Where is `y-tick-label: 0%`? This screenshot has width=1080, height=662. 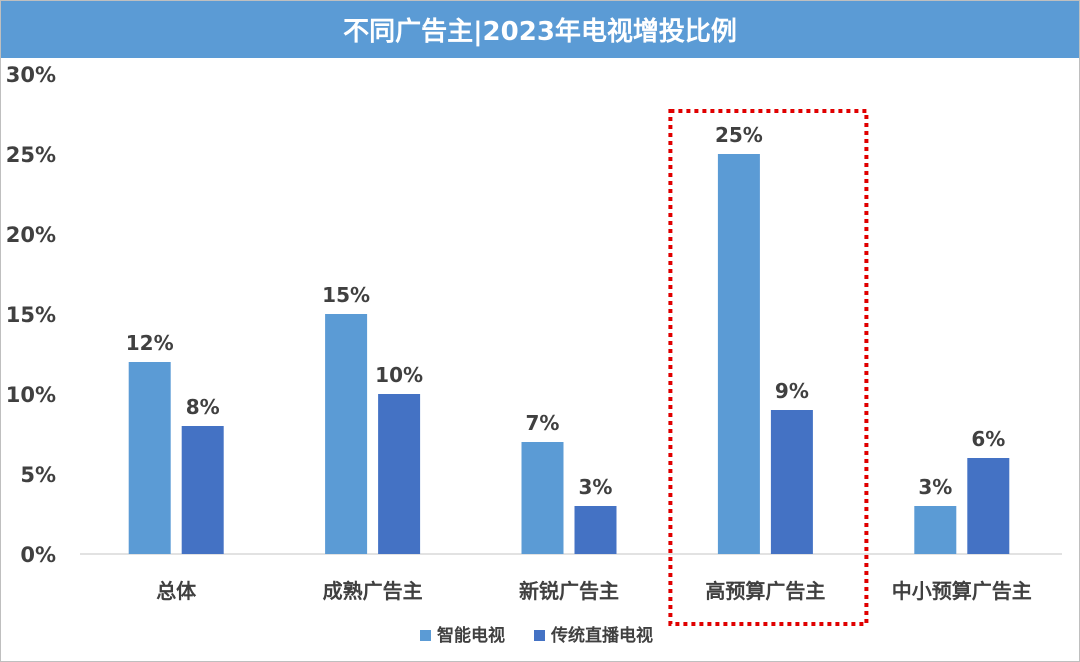
y-tick-label: 0% is located at coordinates (38, 555).